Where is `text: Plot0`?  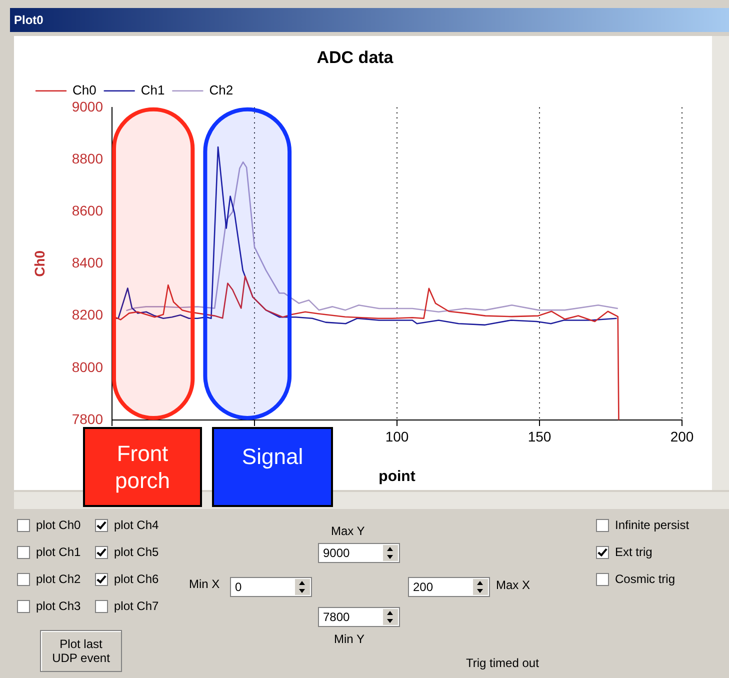
text: Plot0 is located at coordinates (29, 20).